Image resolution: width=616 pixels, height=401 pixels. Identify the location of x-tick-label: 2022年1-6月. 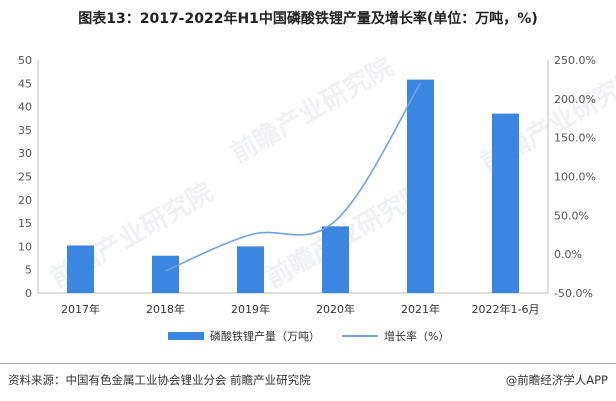
(506, 309).